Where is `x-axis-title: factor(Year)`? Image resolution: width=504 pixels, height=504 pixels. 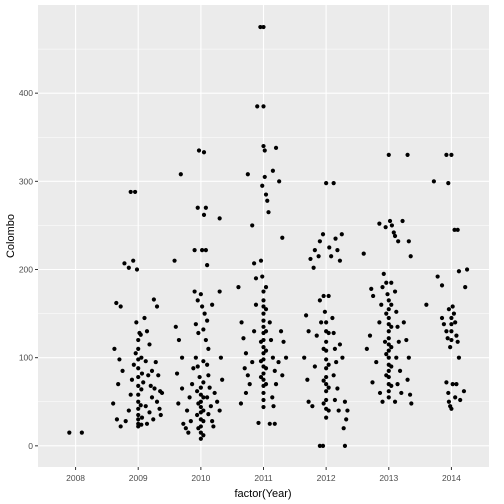
x-axis-title: factor(Year) is located at coordinates (262, 494).